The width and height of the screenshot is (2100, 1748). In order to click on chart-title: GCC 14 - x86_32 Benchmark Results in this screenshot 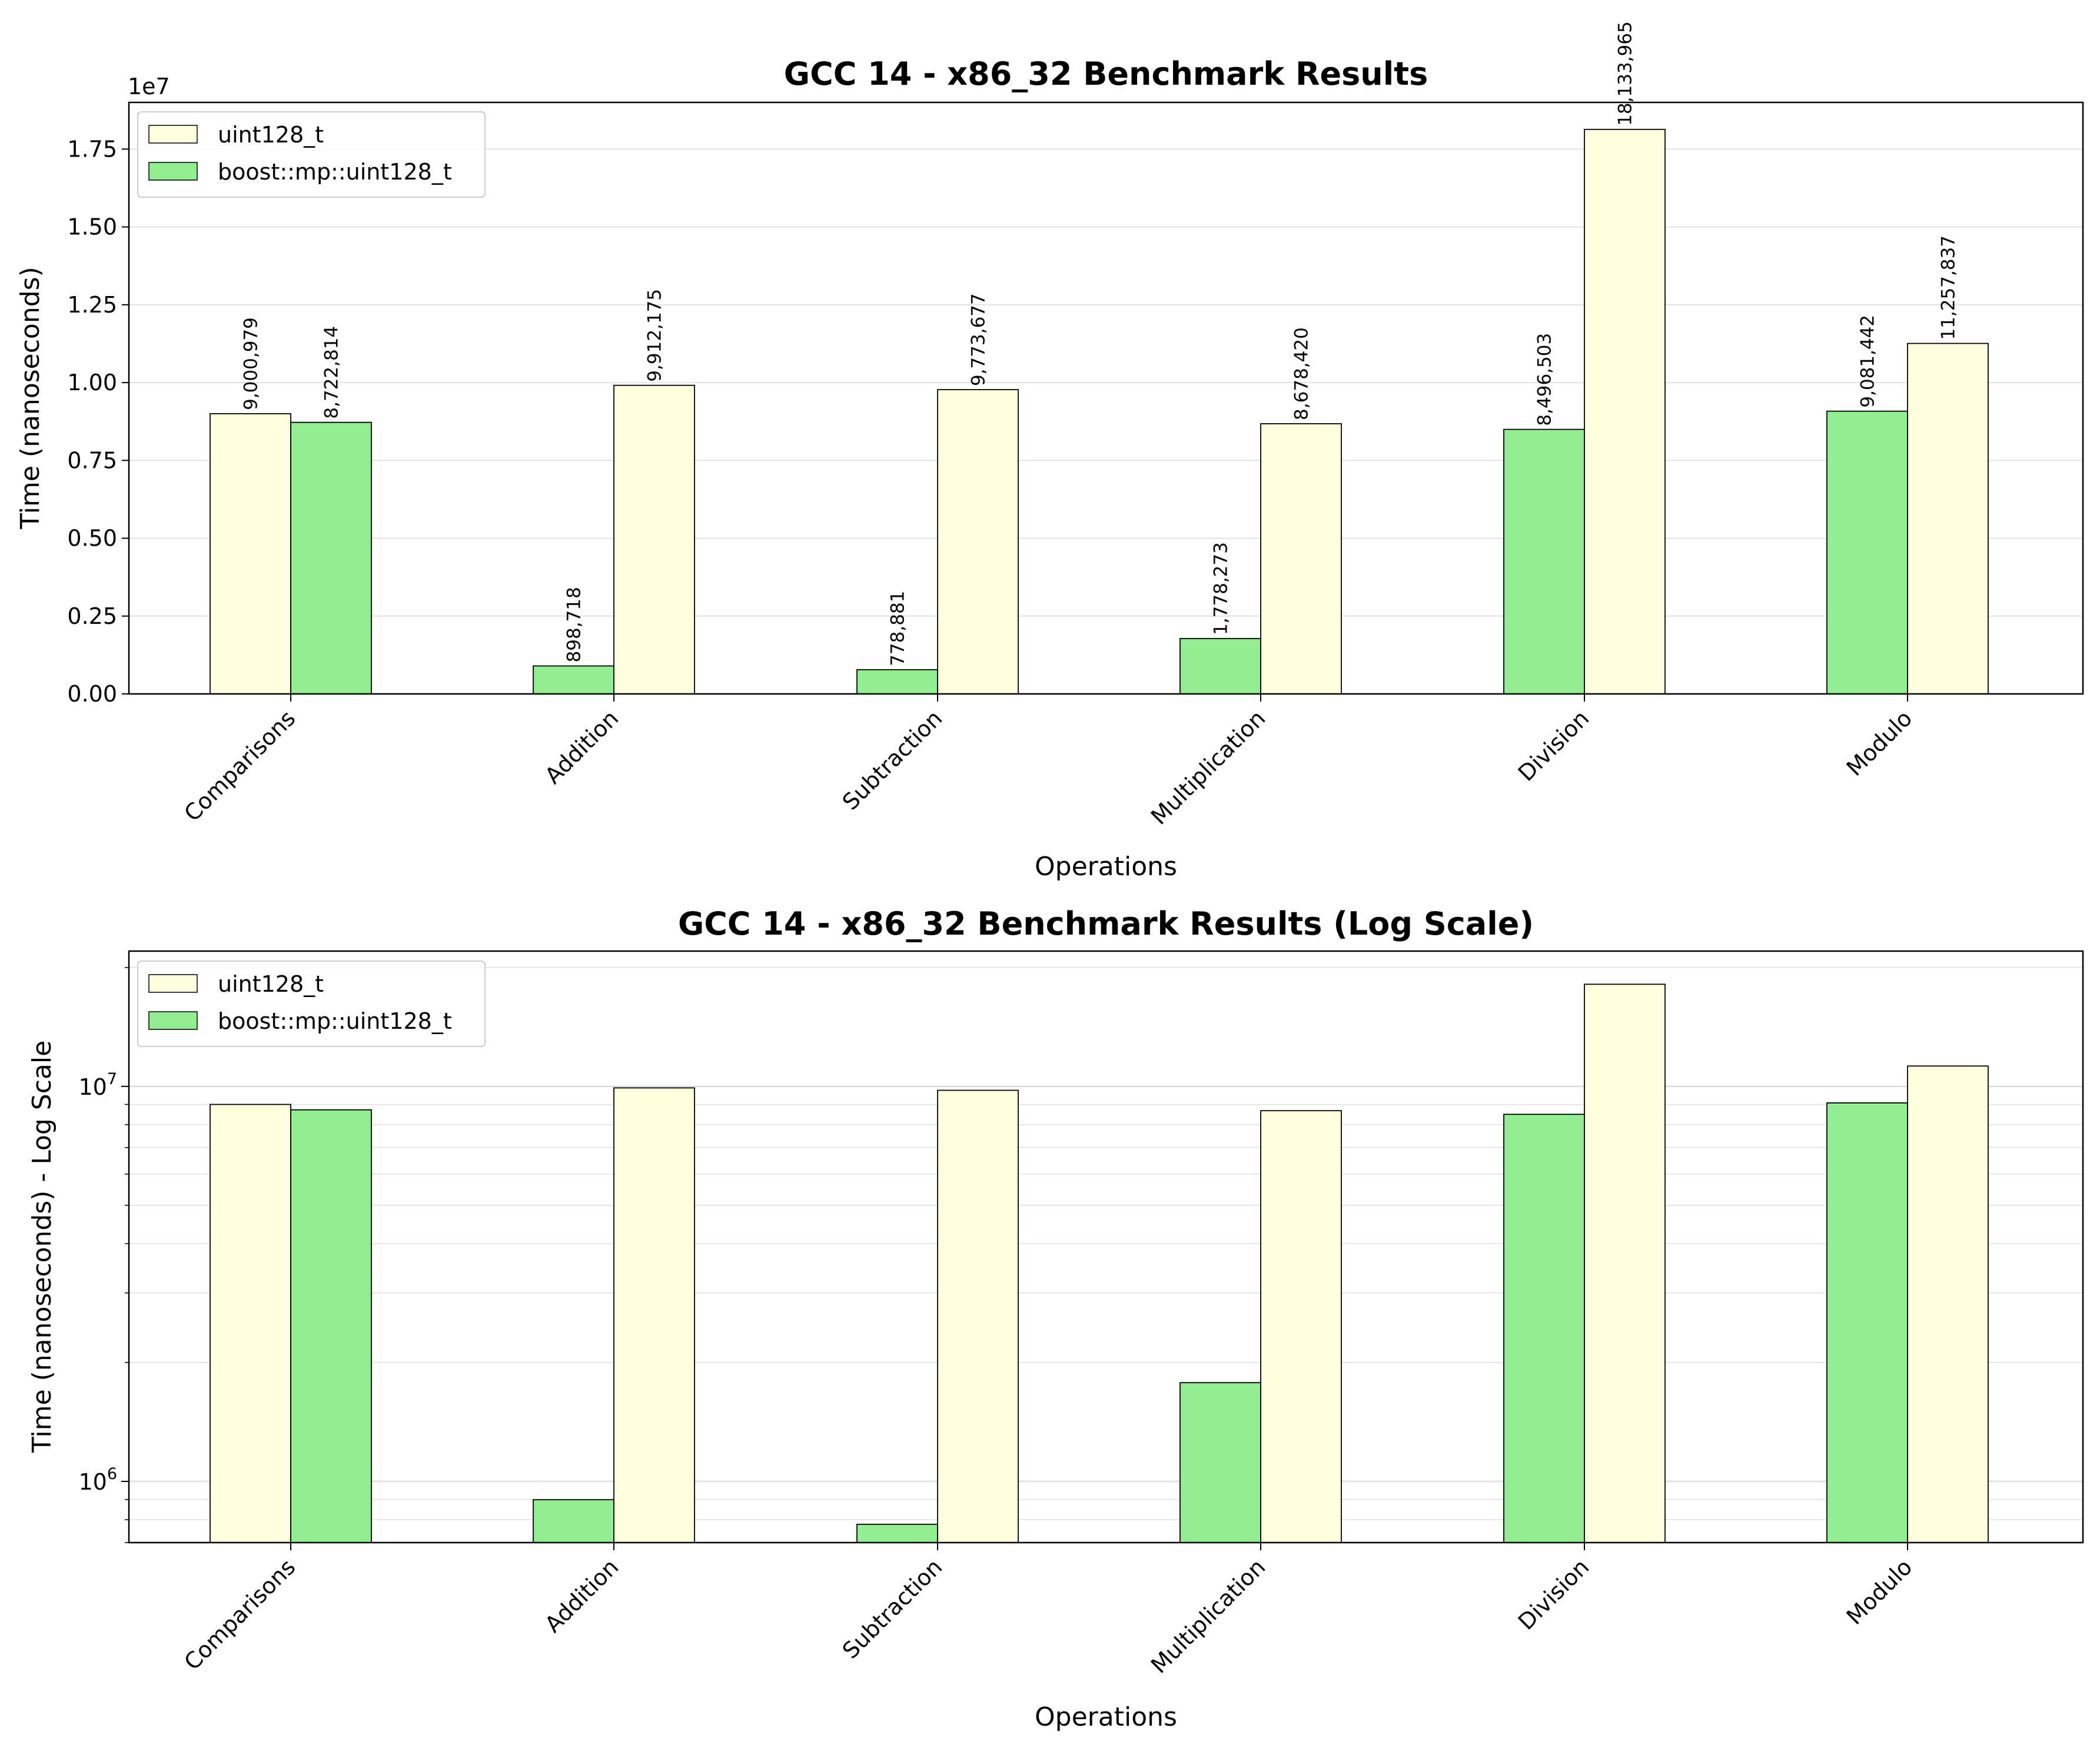, I will do `click(1106, 73)`.